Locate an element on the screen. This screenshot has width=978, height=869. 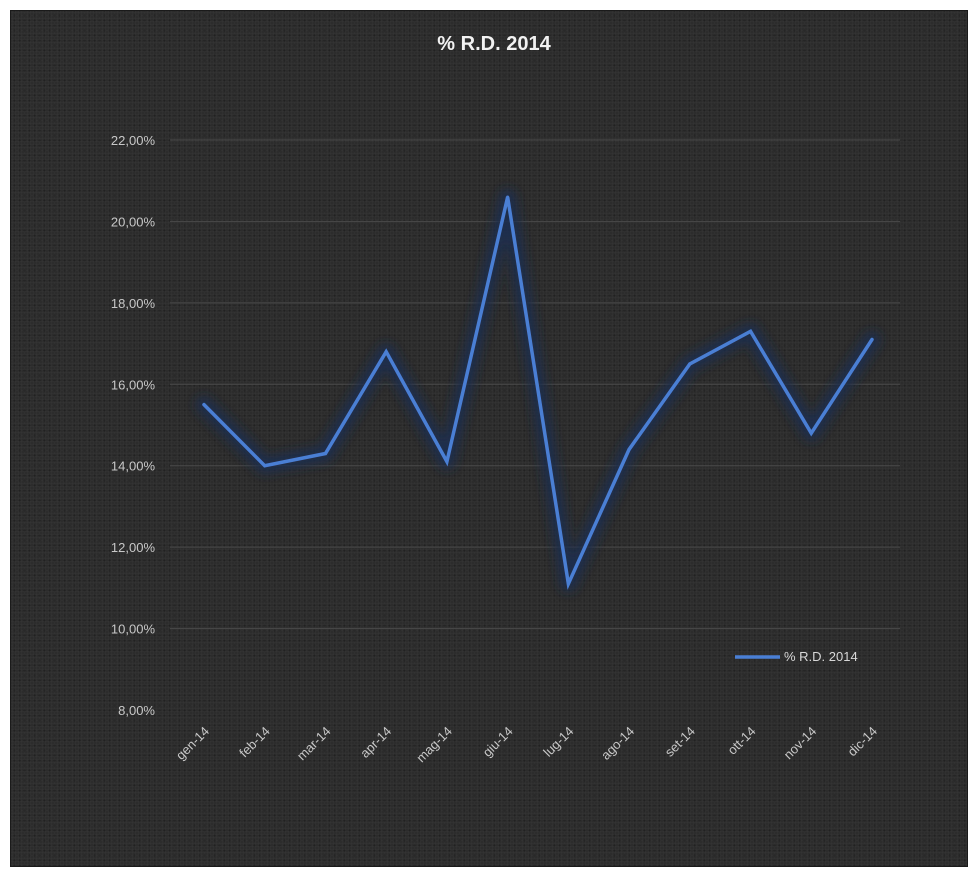
x-tick-label: set-14 is located at coordinates (680, 742).